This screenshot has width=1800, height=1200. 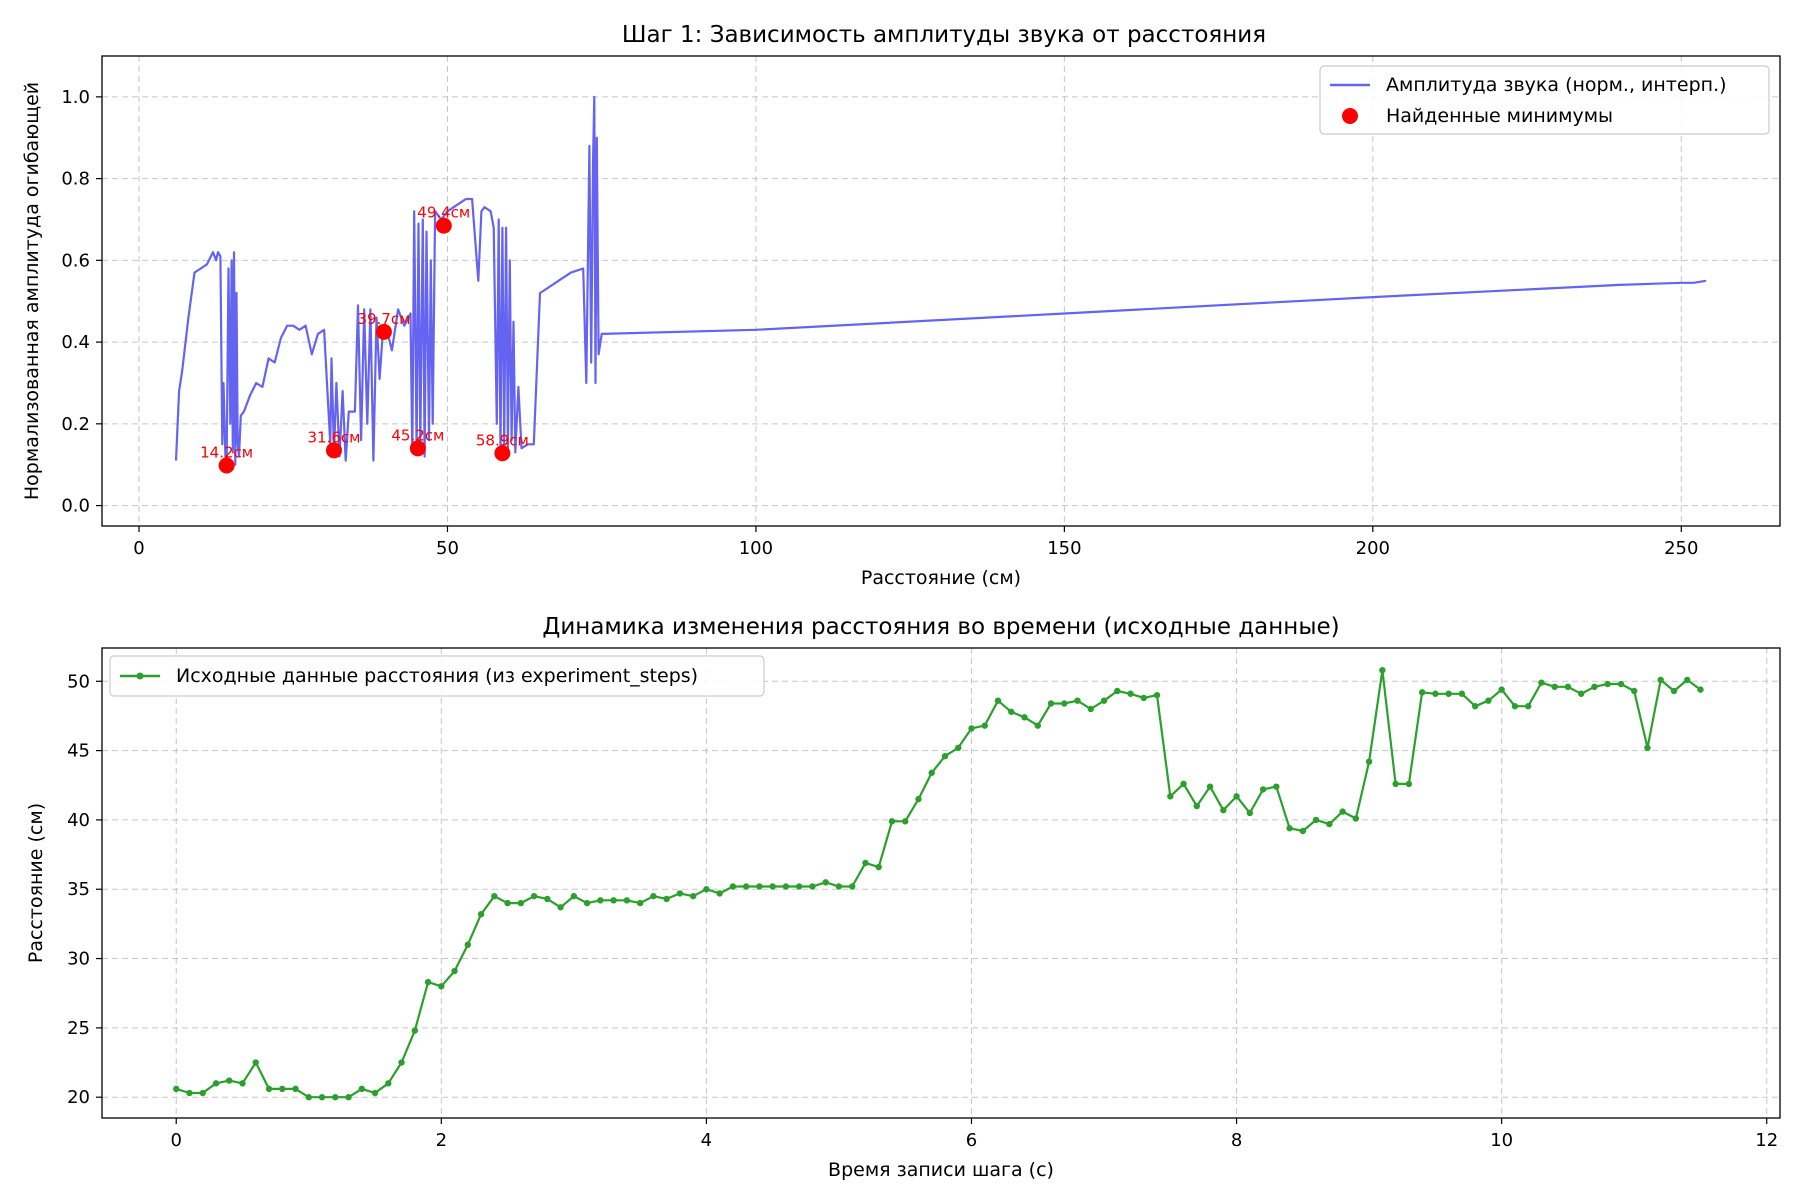 What do you see at coordinates (1499, 116) in the screenshot?
I see `legend-label-minima: Найденные минимумы` at bounding box center [1499, 116].